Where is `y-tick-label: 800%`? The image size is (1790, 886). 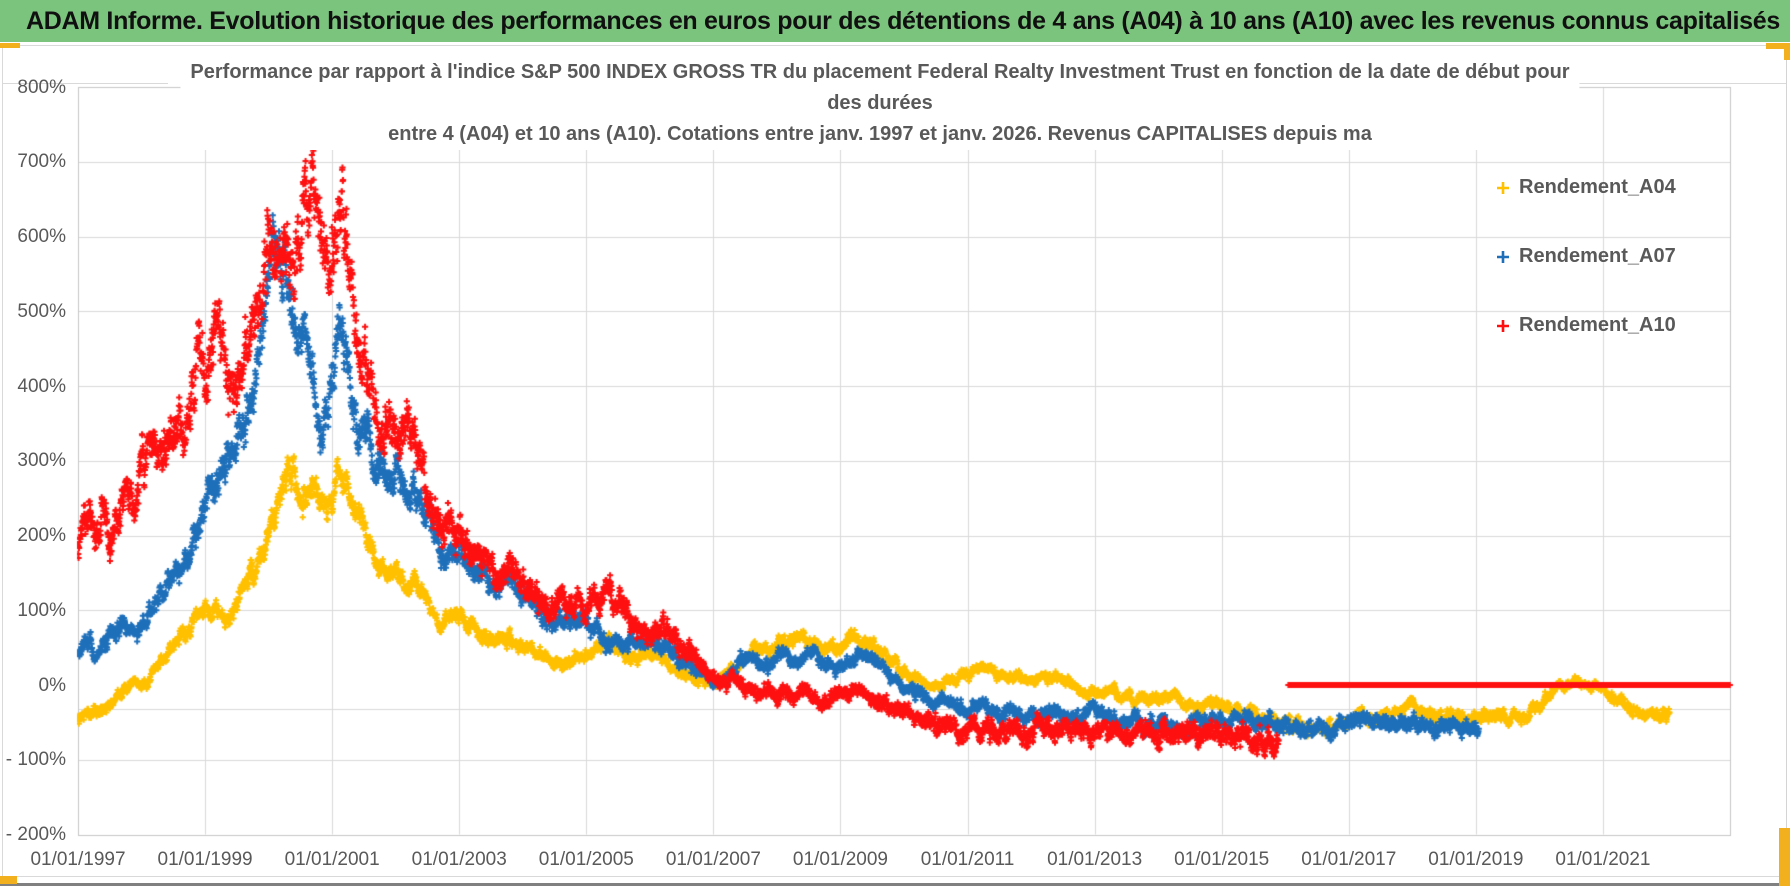 y-tick-label: 800% is located at coordinates (41, 87).